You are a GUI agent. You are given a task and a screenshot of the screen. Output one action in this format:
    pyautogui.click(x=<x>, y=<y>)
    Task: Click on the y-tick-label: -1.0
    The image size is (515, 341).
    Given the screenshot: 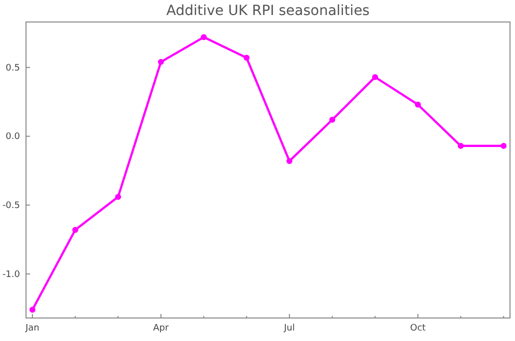 What is the action you would take?
    pyautogui.click(x=11, y=275)
    